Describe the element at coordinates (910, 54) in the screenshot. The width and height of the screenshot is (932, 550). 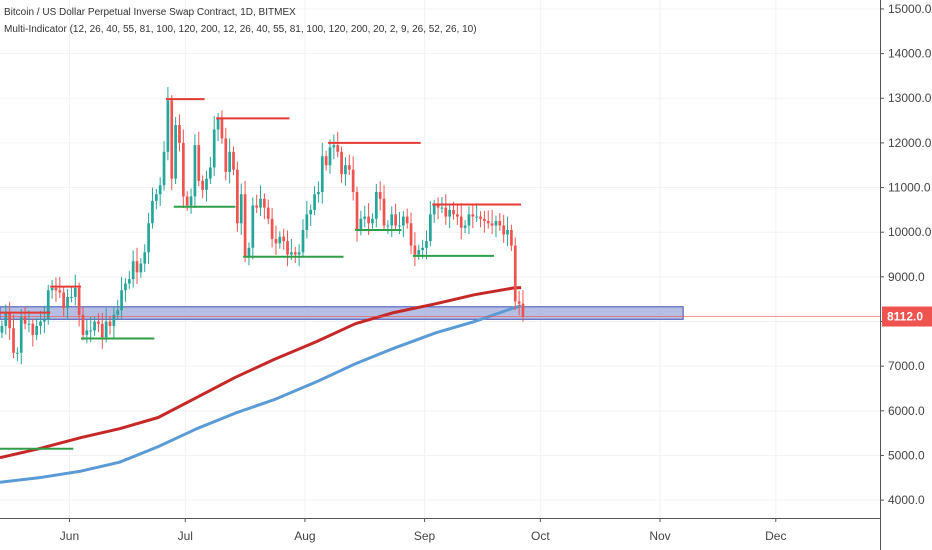
I see `y-tick-label: 14000.0` at that location.